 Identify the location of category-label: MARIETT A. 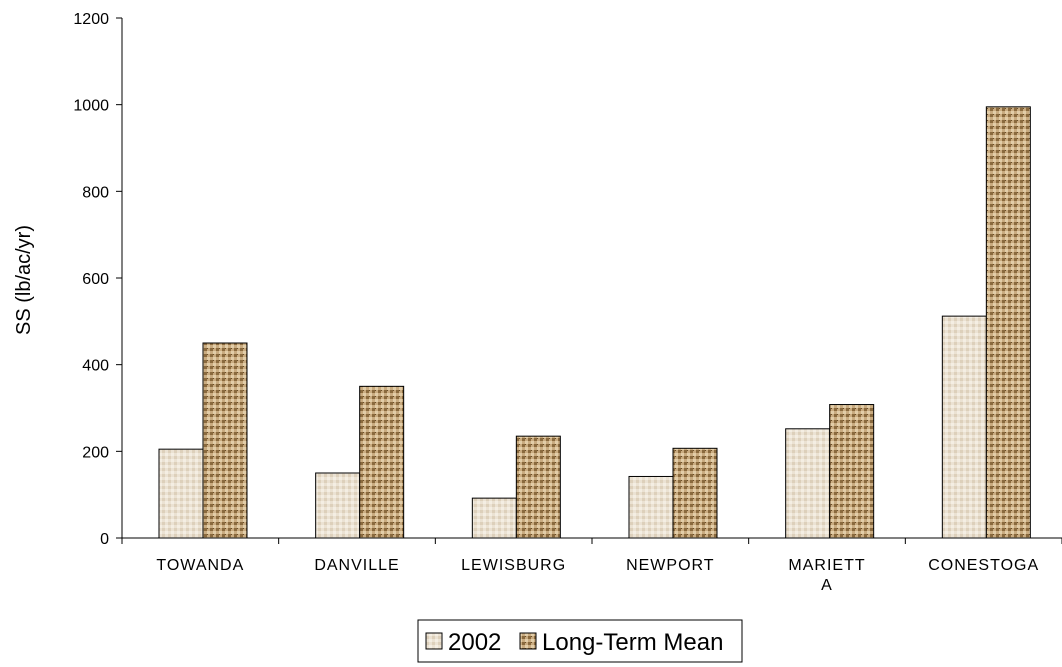
(826, 575).